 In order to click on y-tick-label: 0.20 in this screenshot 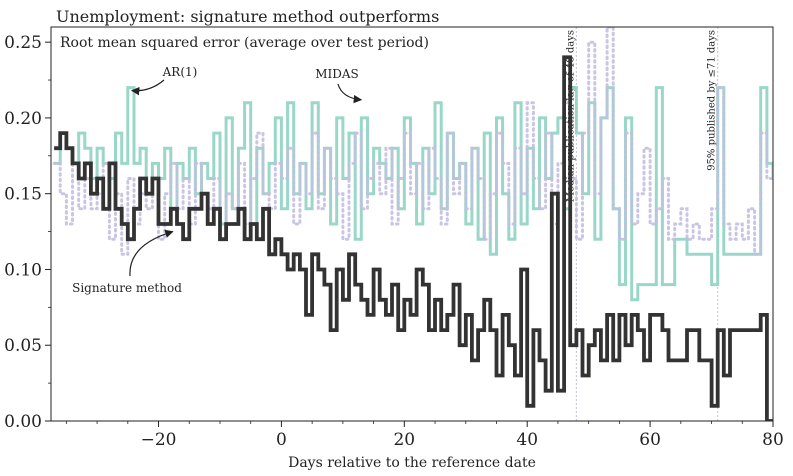, I will do `click(23, 119)`.